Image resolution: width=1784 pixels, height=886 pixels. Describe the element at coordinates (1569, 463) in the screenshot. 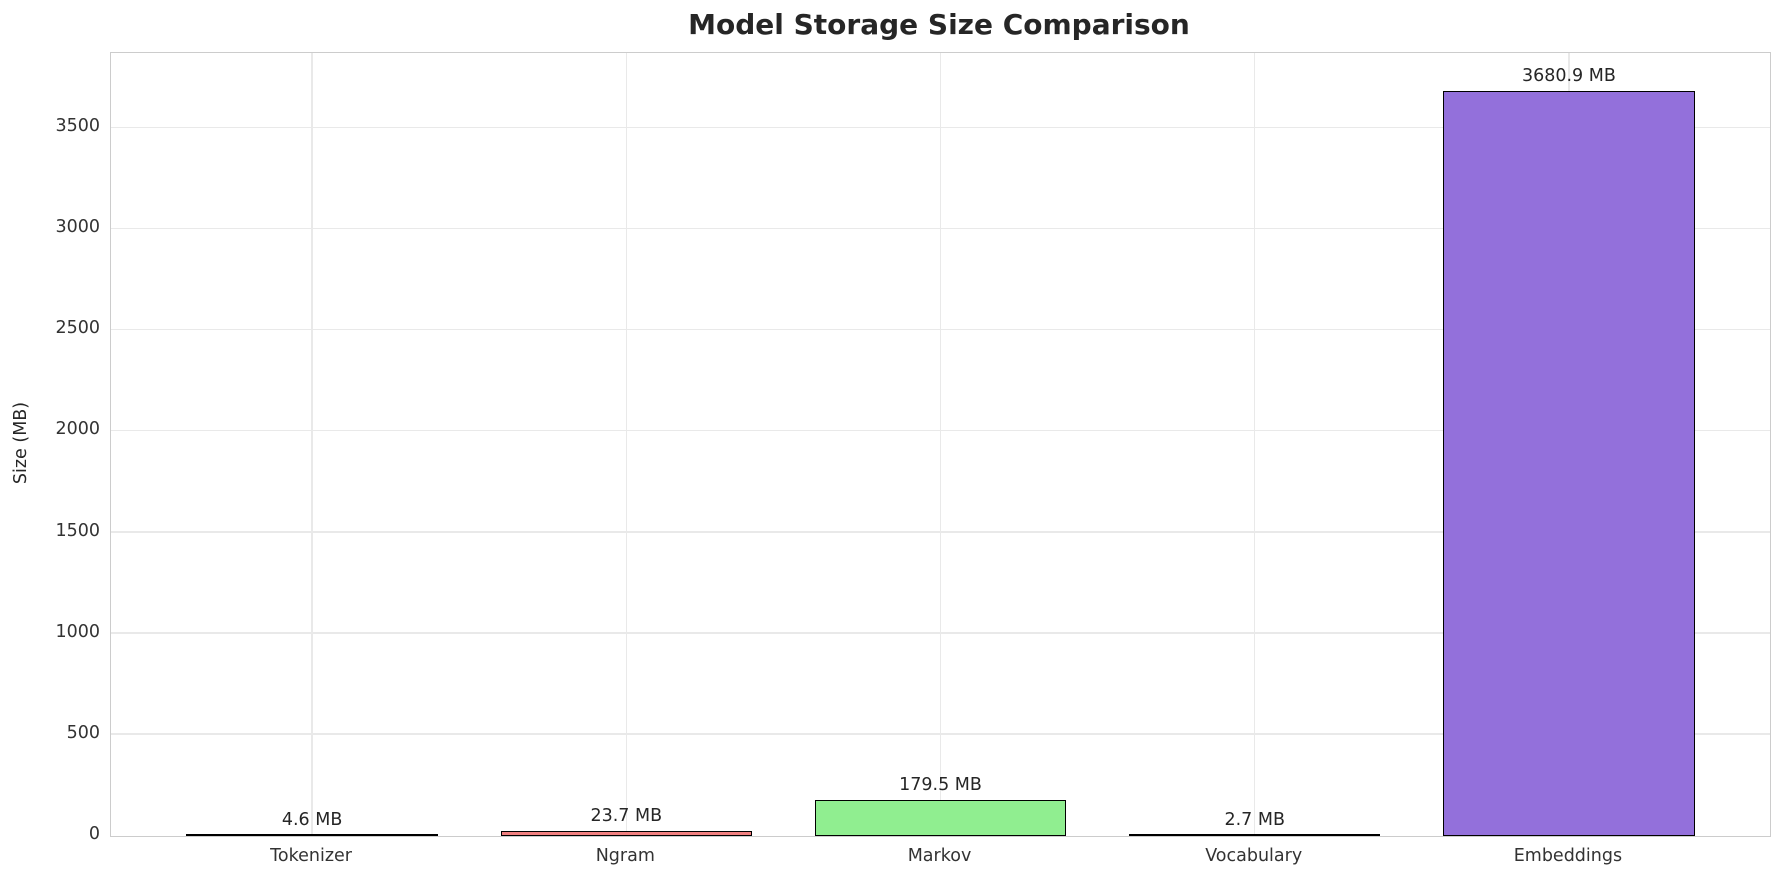

I see `bar-embeddings` at that location.